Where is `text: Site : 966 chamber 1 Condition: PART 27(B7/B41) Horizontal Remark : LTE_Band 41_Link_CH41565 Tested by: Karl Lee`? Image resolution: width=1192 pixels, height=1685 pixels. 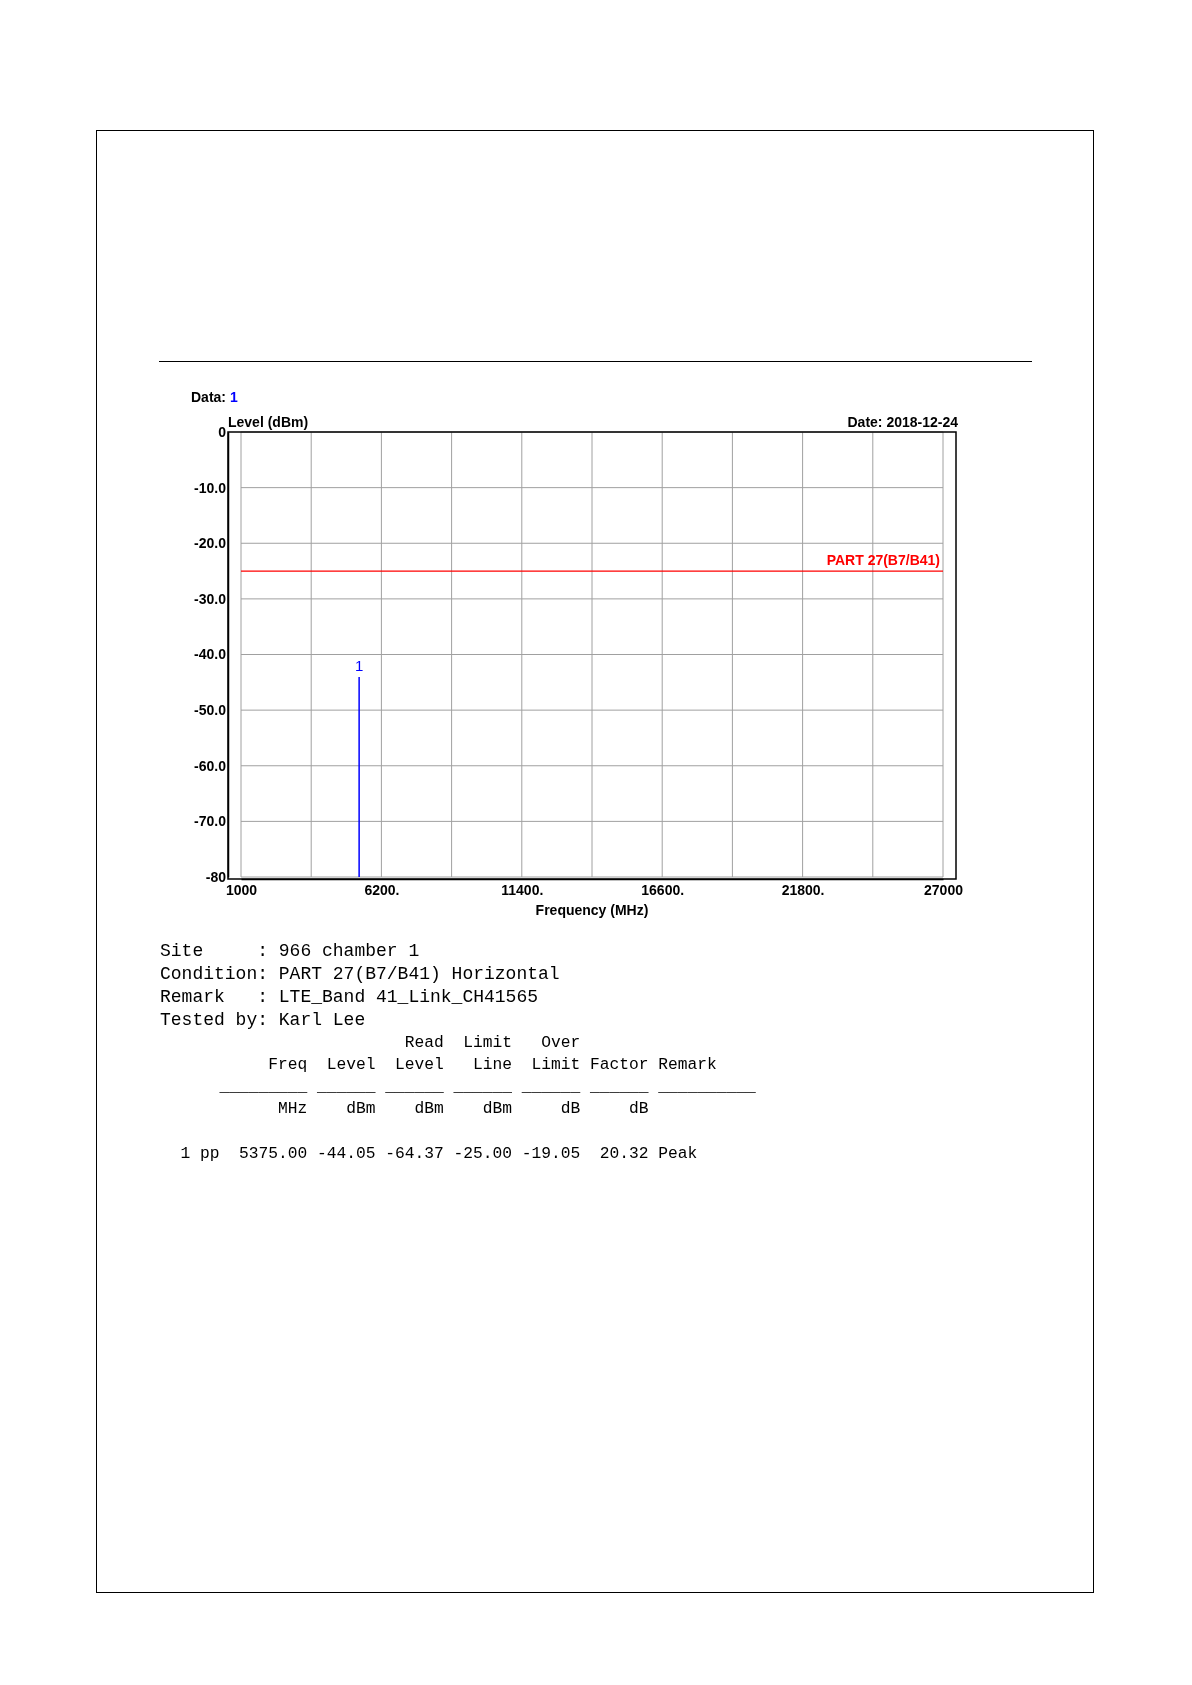
text: Site : 966 chamber 1 Condition: PART 27(B7/B41) Horizontal Remark : LTE_Band 41_Link_CH41565 Tested by: Karl Lee is located at coordinates (360, 985).